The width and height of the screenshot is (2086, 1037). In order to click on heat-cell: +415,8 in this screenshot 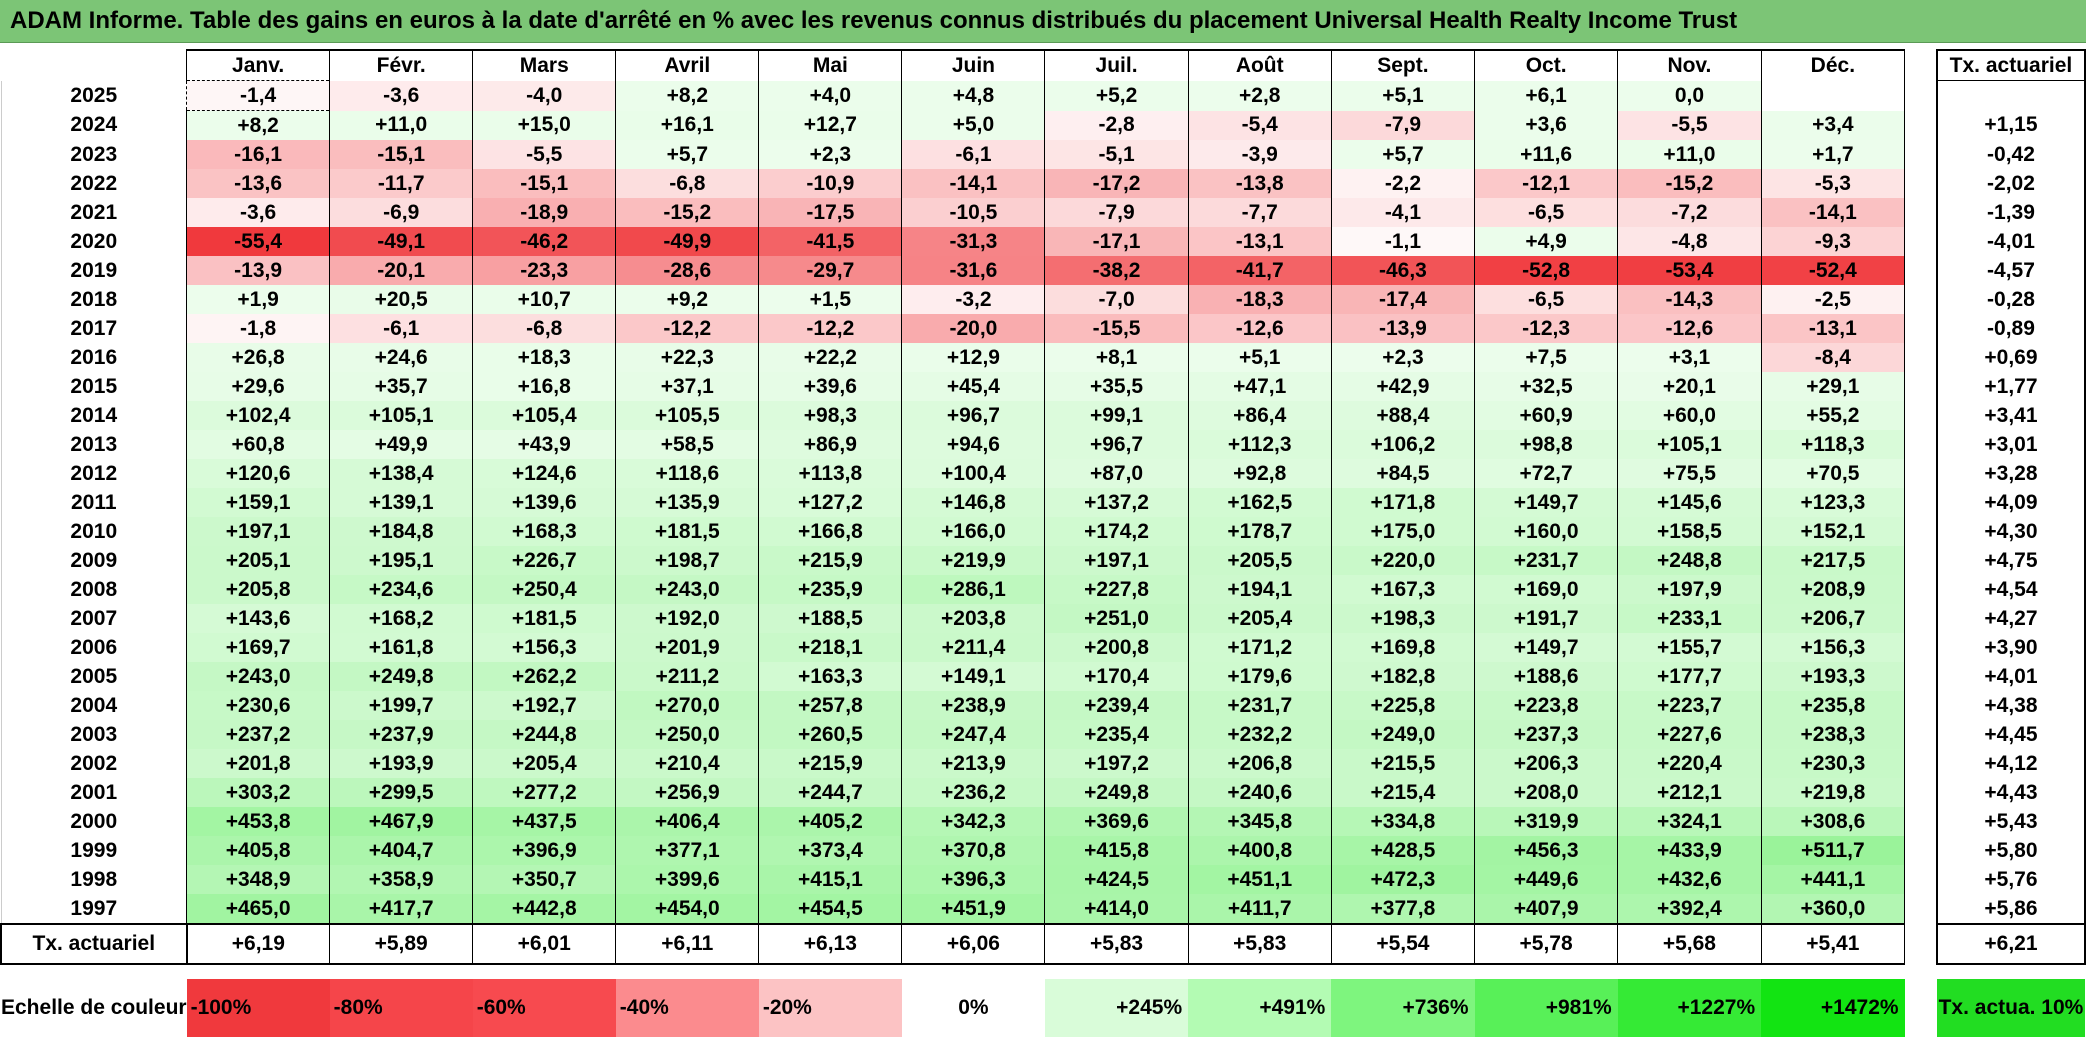, I will do `click(1116, 850)`.